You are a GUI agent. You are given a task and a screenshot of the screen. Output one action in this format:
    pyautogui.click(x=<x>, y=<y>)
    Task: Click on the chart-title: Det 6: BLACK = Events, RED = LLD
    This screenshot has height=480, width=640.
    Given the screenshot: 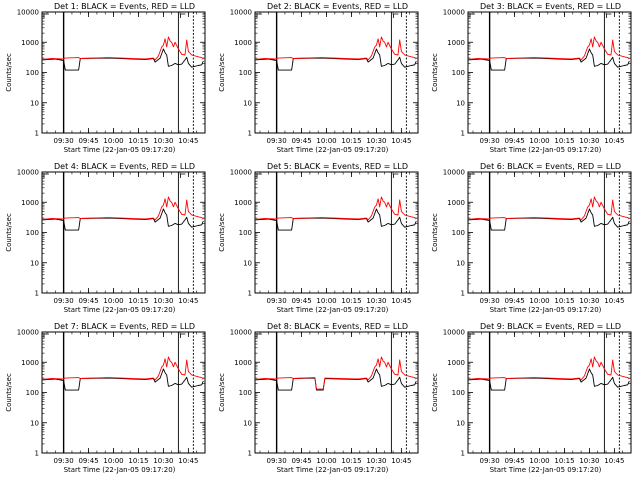 What is the action you would take?
    pyautogui.click(x=550, y=166)
    